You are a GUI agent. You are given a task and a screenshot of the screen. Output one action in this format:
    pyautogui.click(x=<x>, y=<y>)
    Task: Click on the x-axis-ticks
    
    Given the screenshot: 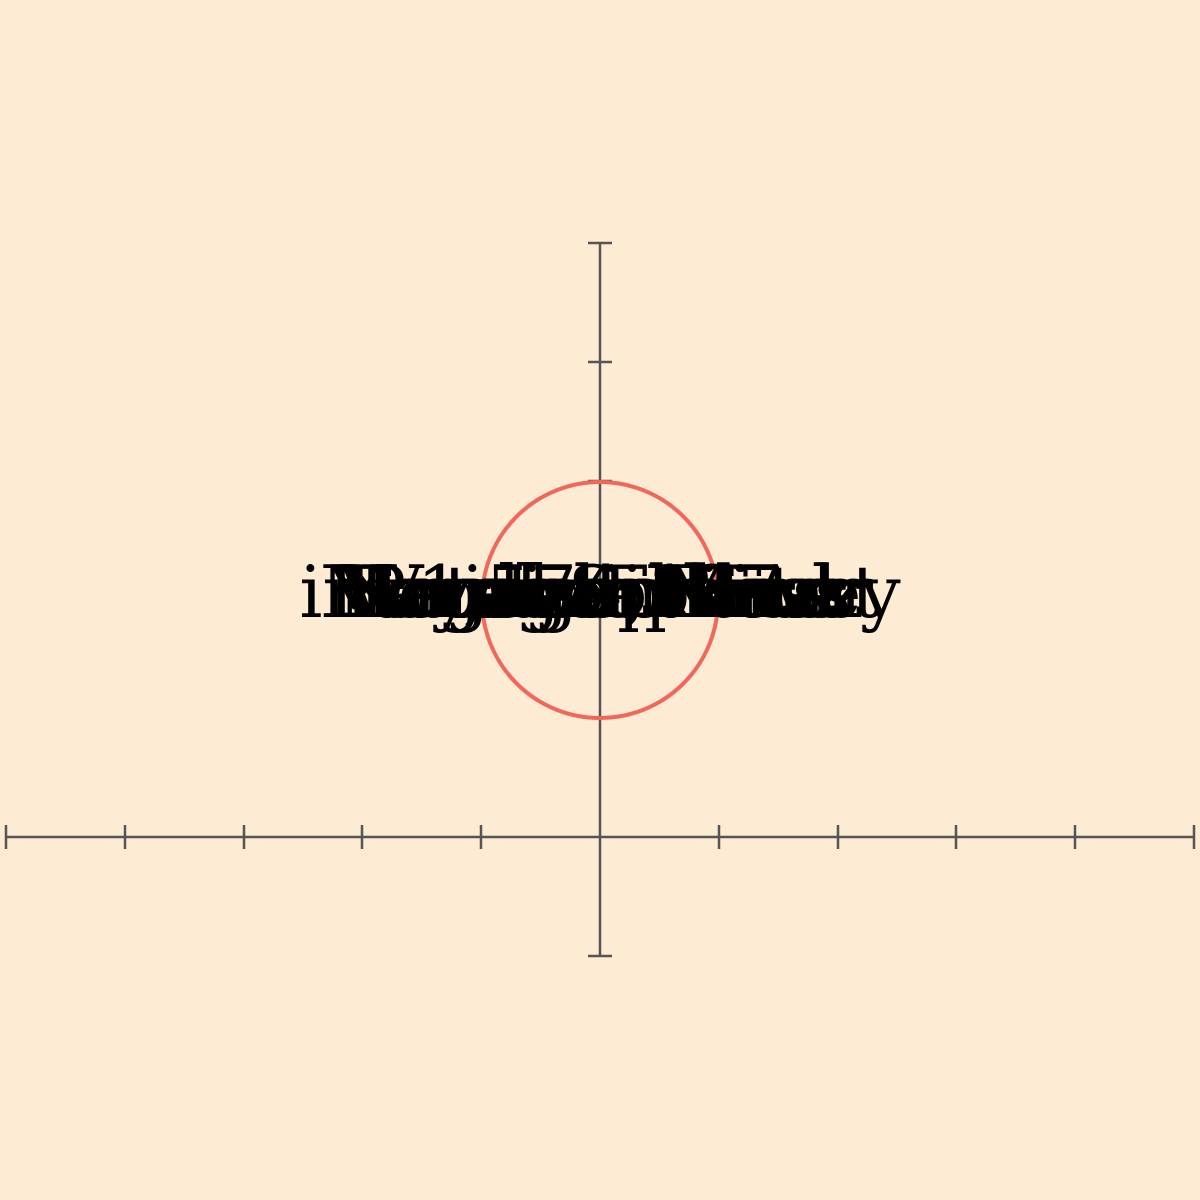 What is the action you would take?
    pyautogui.click(x=600, y=837)
    